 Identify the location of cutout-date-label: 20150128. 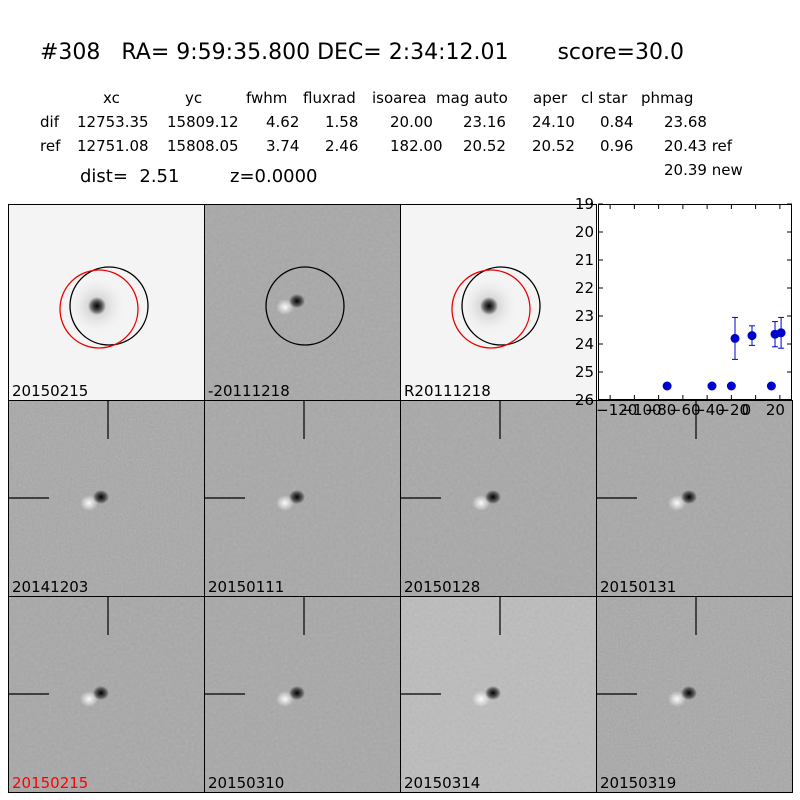
(442, 587).